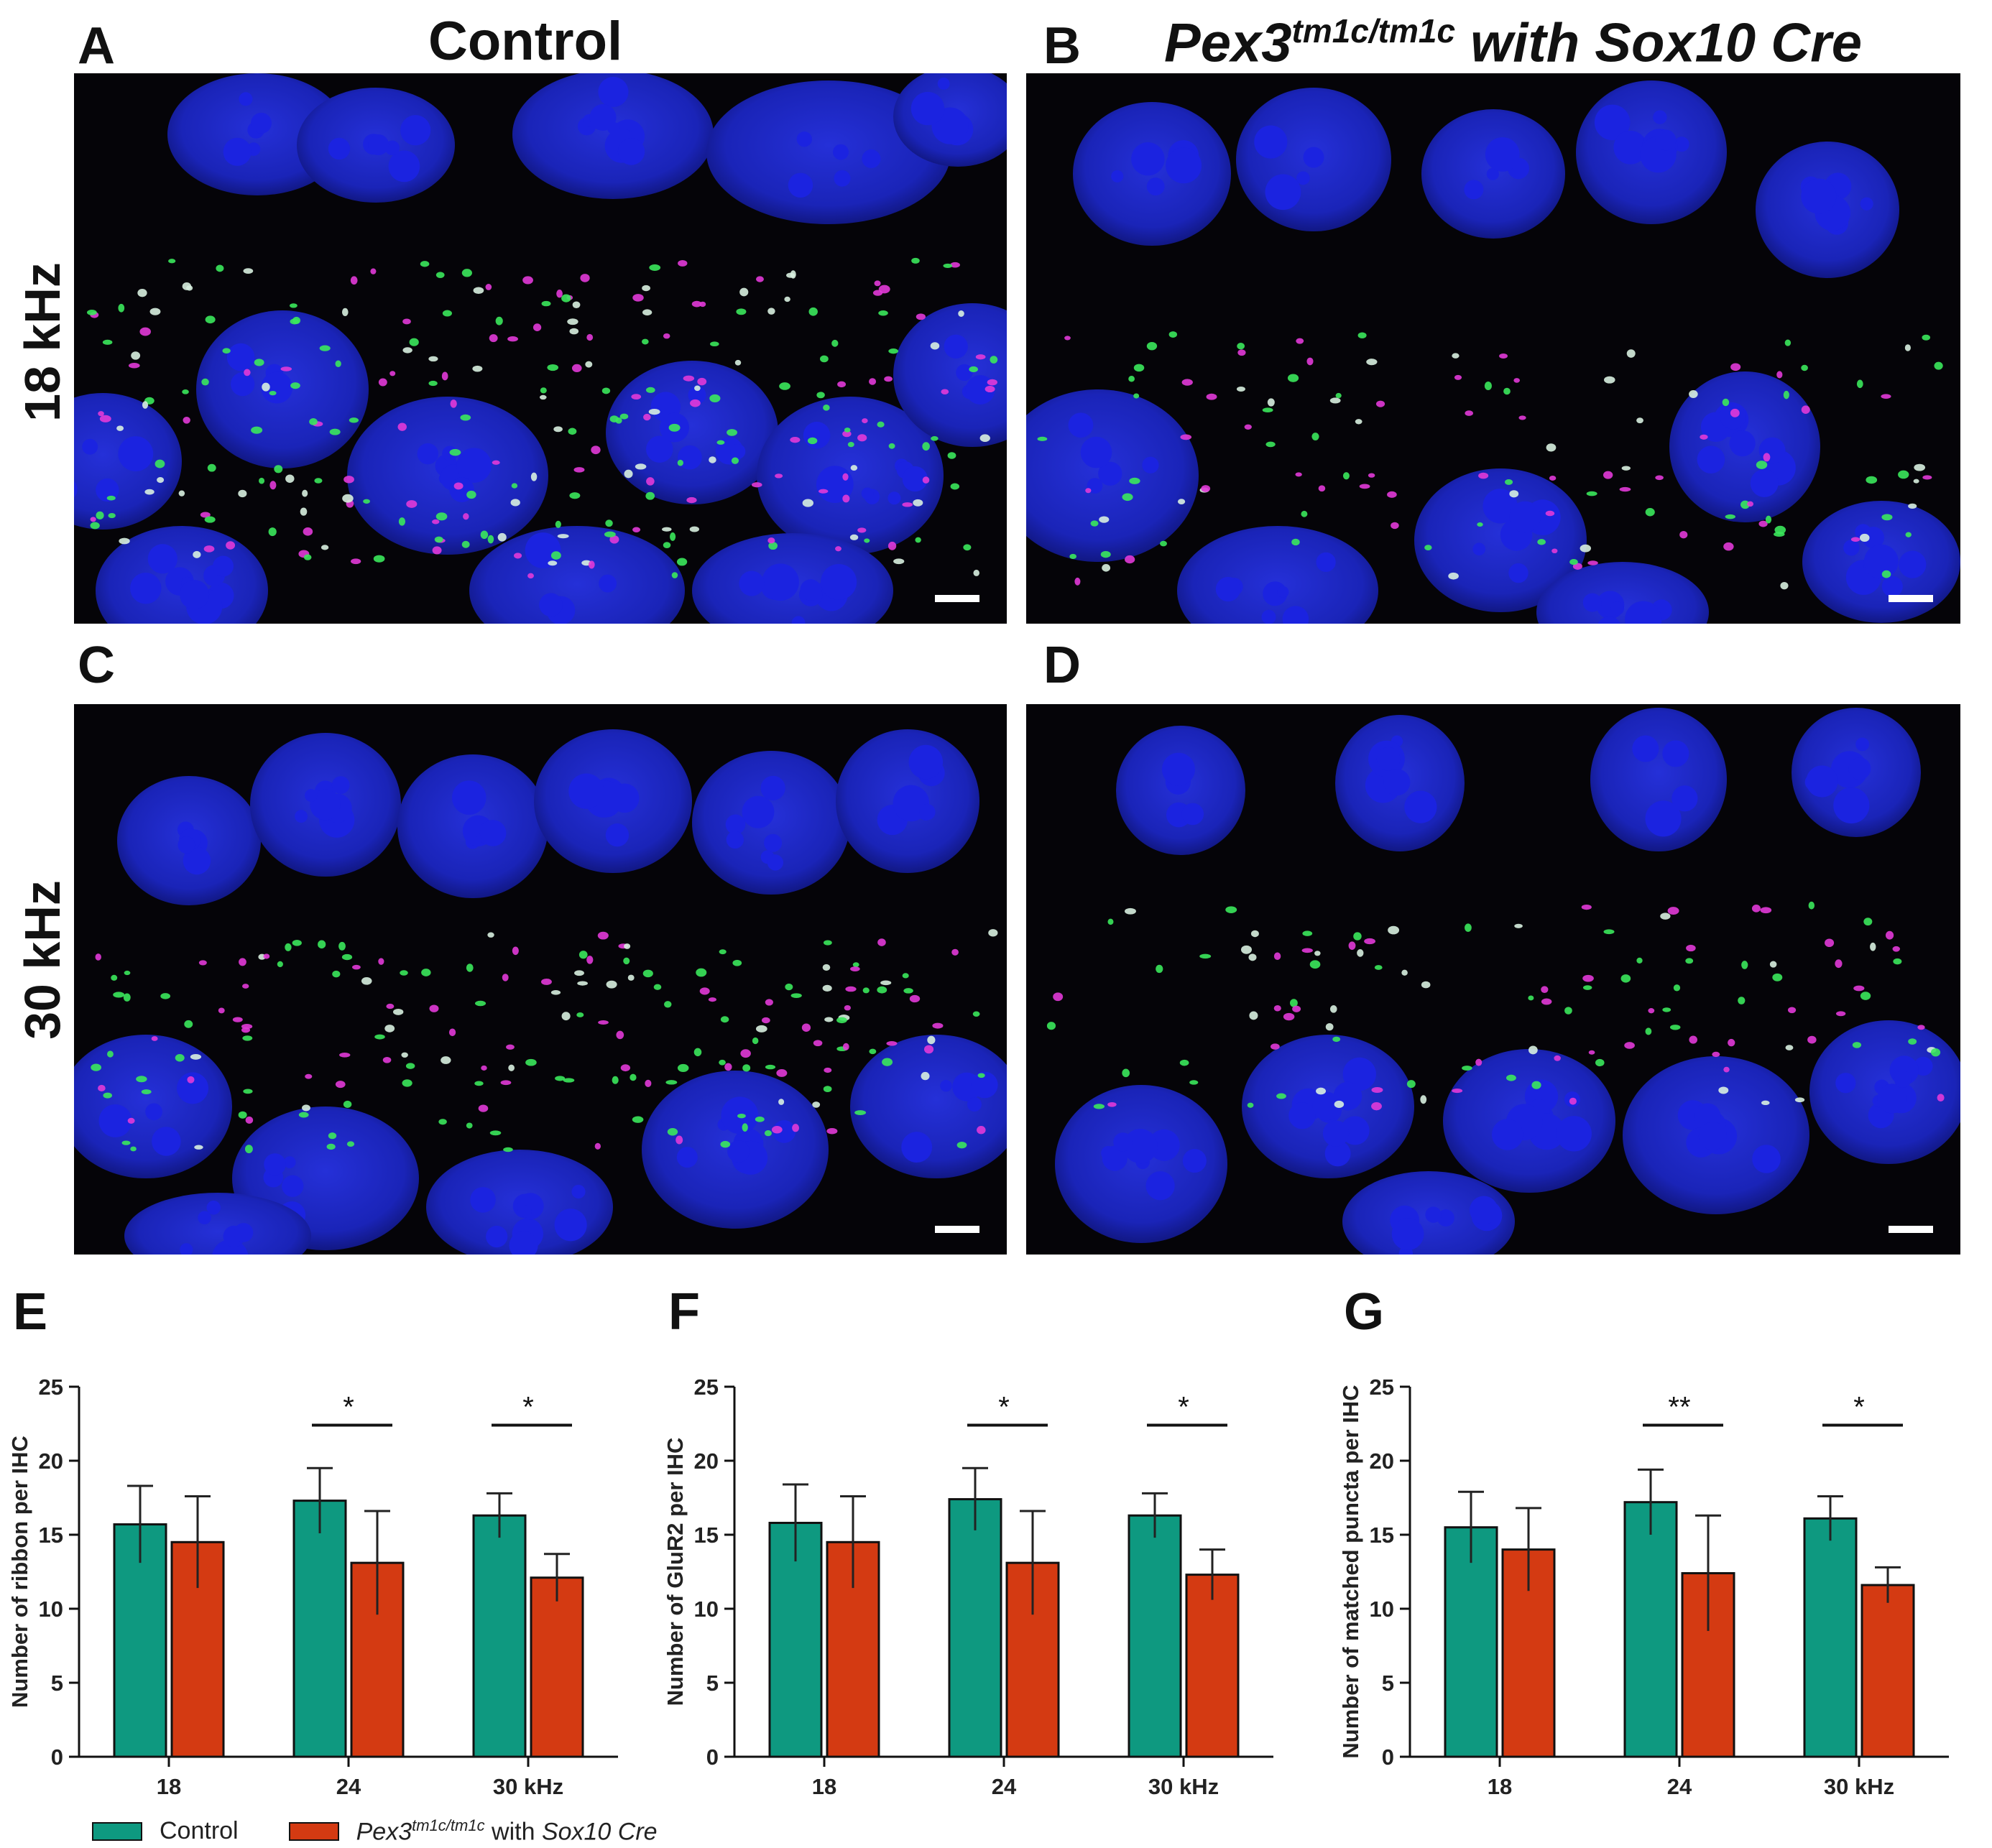  What do you see at coordinates (1507, 981) in the screenshot?
I see `nuclei` at bounding box center [1507, 981].